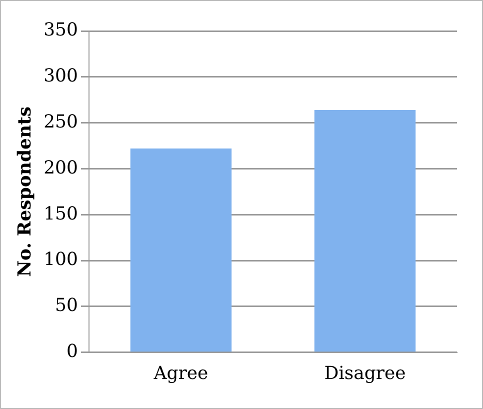 The height and width of the screenshot is (409, 483). Describe the element at coordinates (61, 259) in the screenshot. I see `y-tick-label: 100` at that location.